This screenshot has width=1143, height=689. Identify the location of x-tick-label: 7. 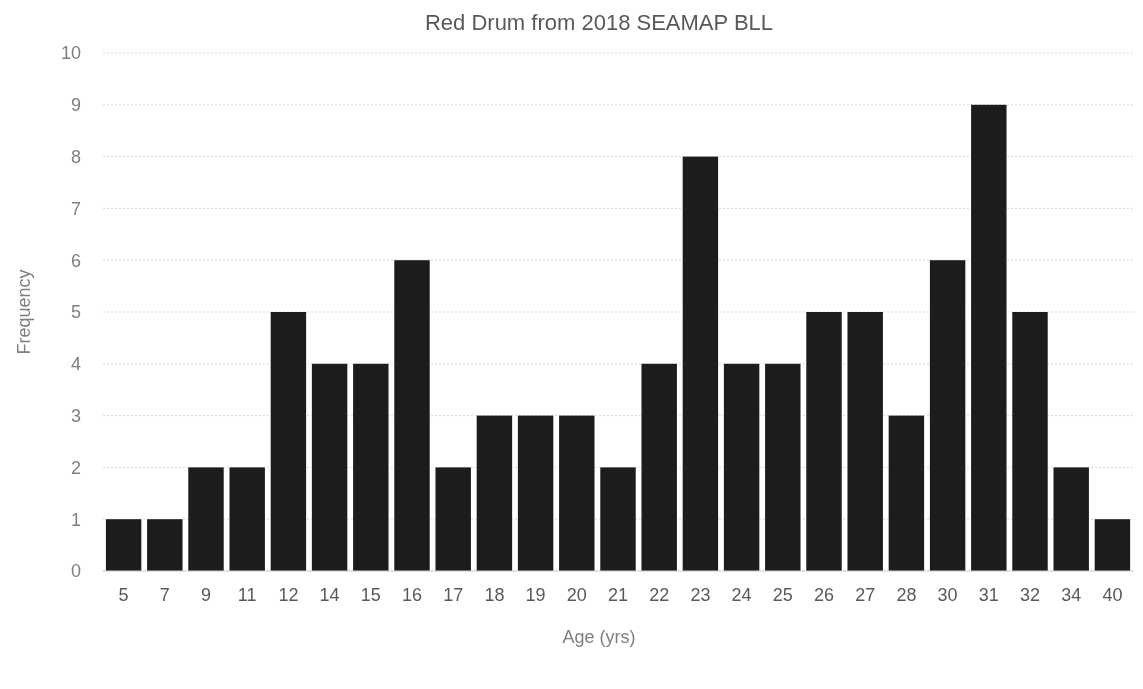
(164, 595).